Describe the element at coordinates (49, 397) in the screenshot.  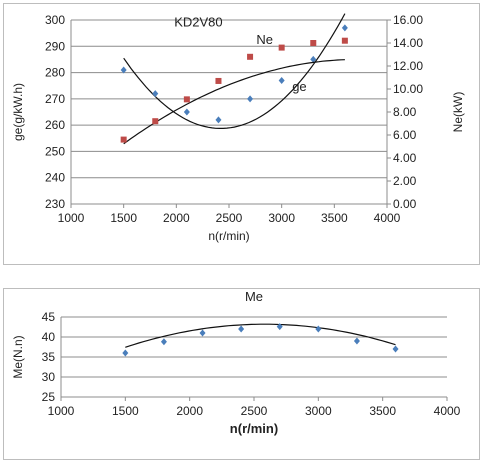
I see `y-tick-label: 25` at that location.